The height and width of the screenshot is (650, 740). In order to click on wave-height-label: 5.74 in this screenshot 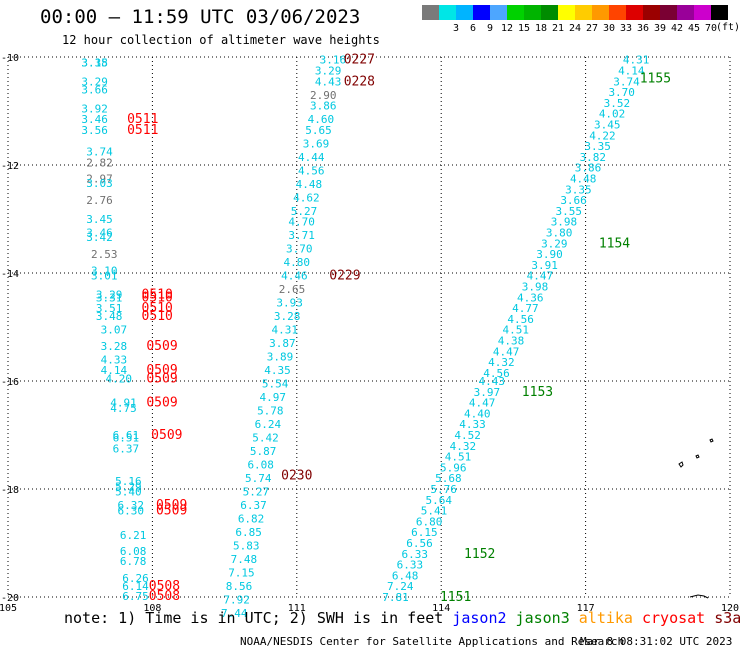, I will do `click(258, 478)`.